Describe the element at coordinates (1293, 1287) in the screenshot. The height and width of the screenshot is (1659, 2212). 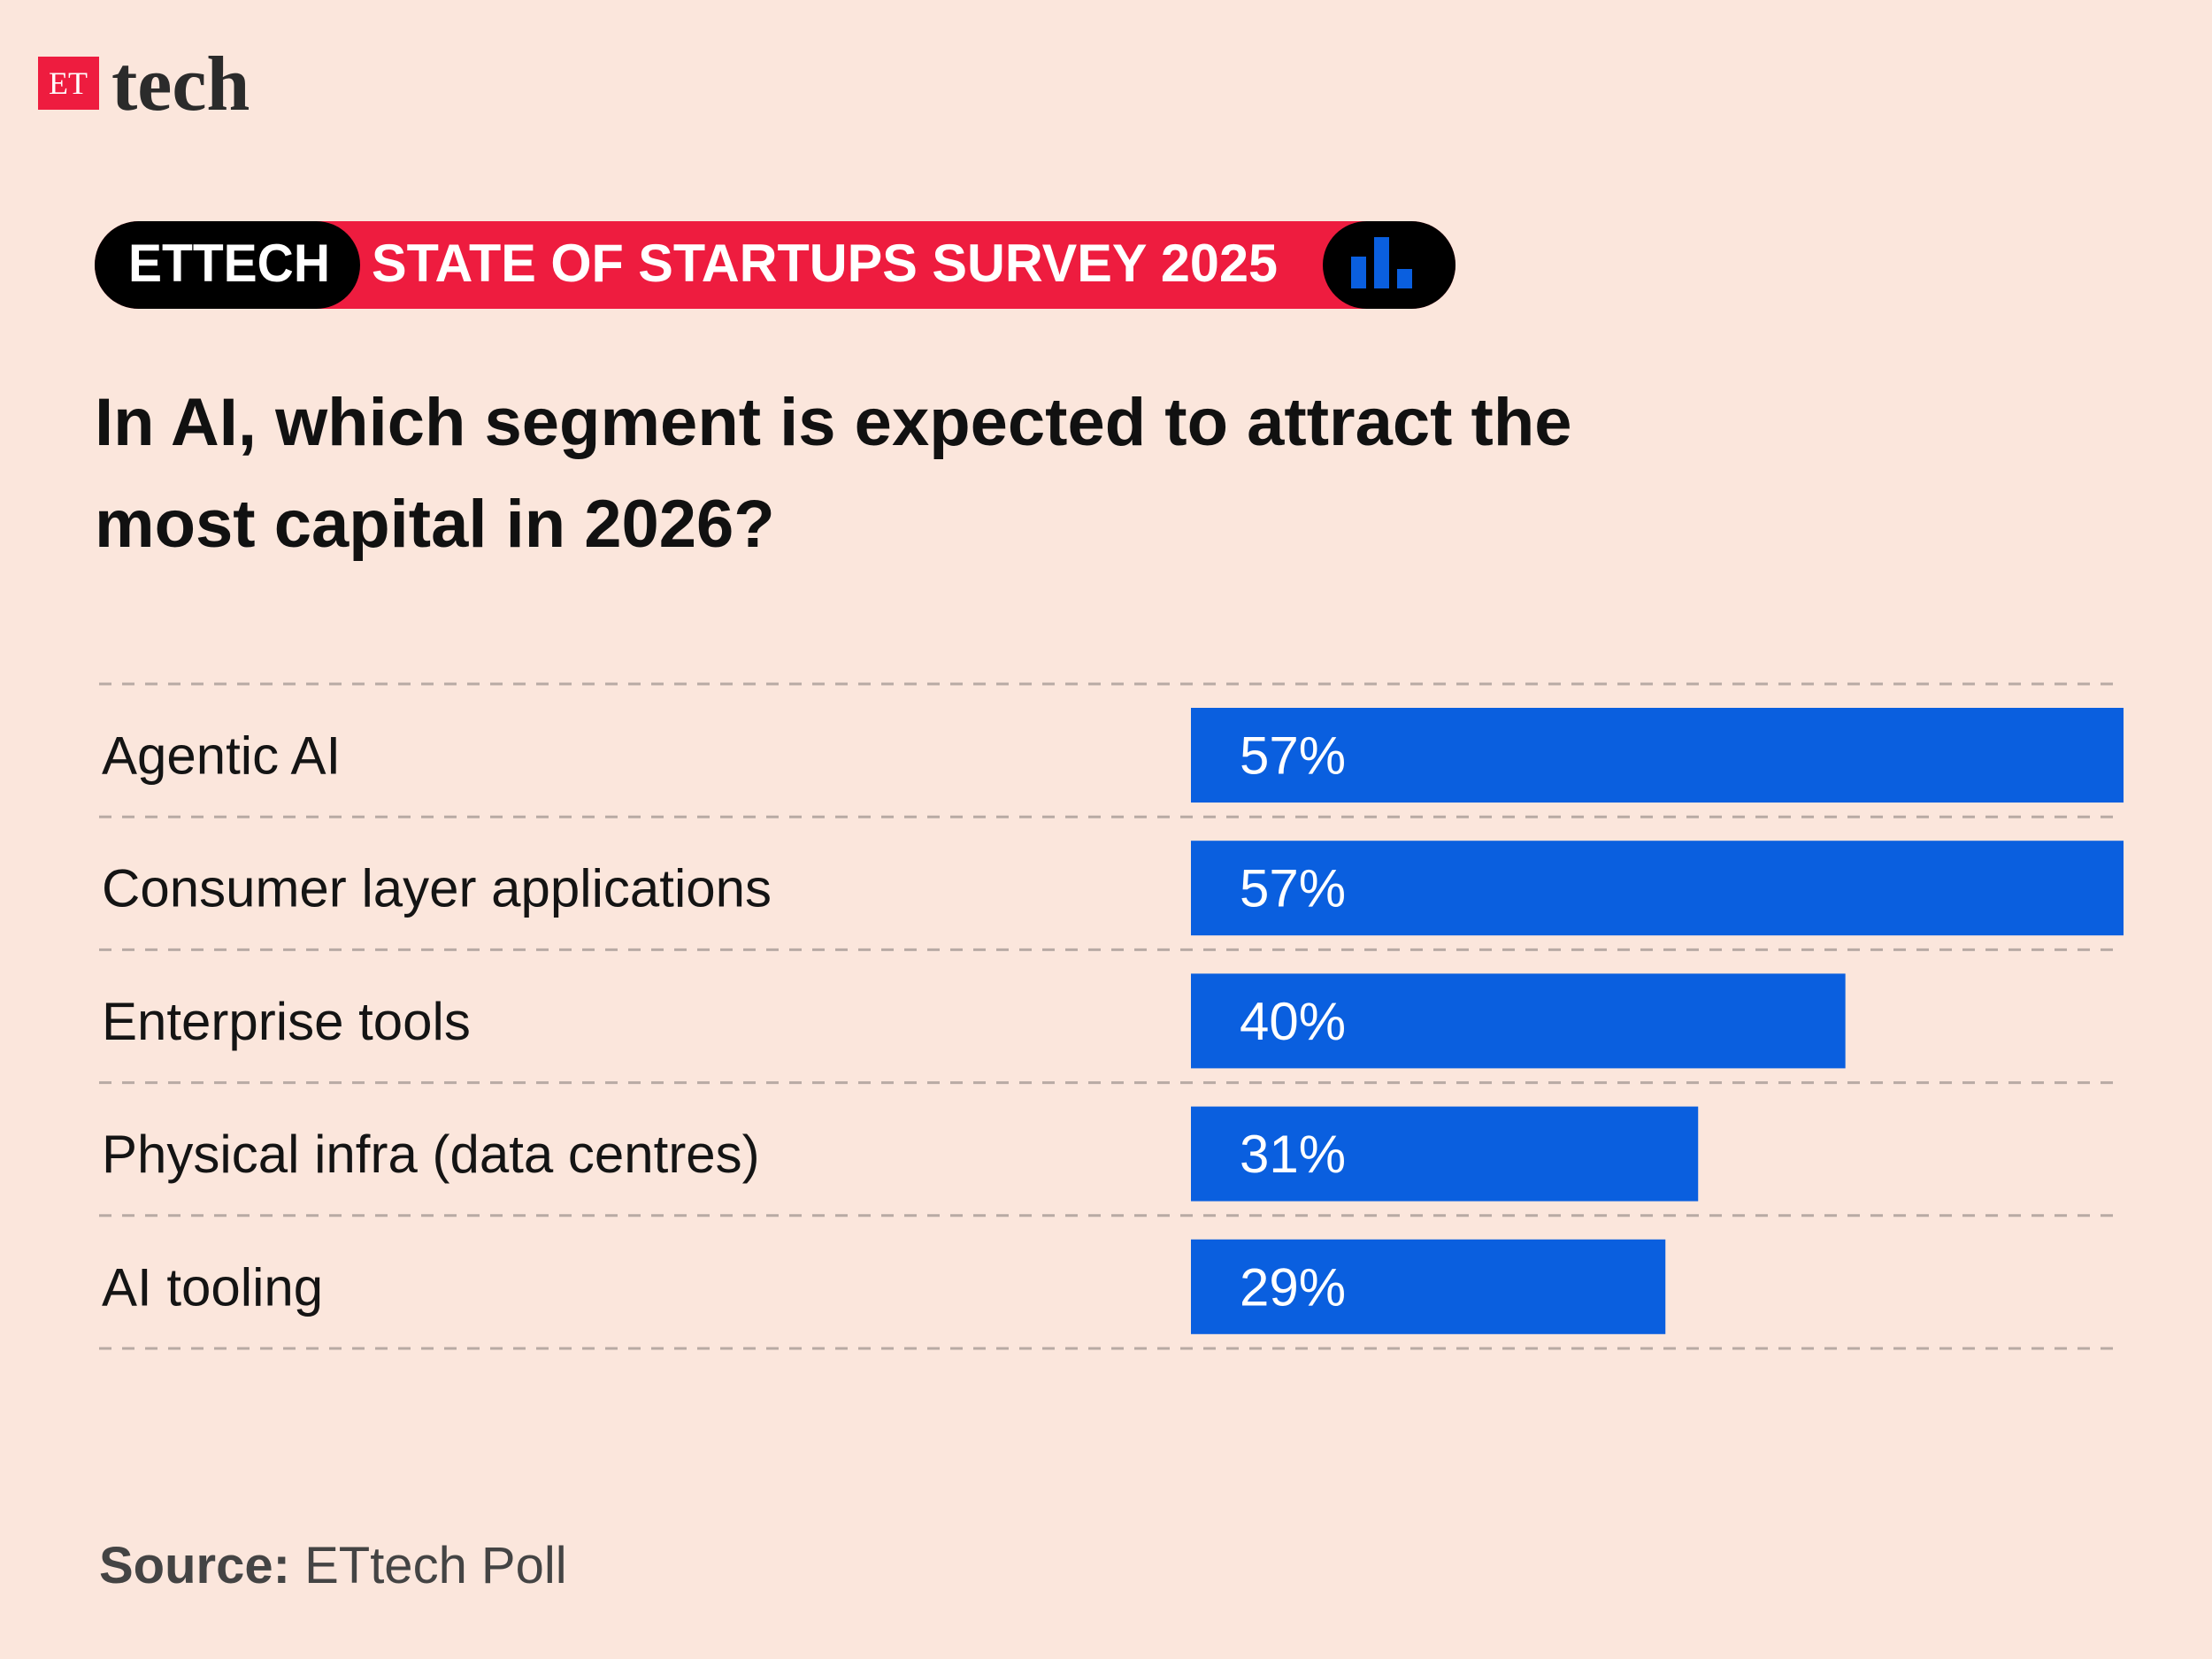
I see `value-label: 29%` at that location.